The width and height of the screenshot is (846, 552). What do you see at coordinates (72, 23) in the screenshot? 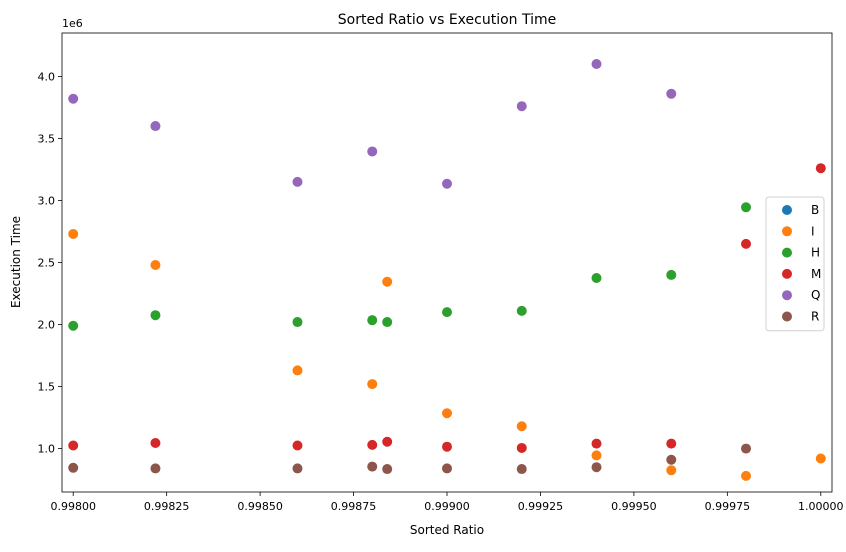
I see `y-axis-offset-label: 1e6` at bounding box center [72, 23].